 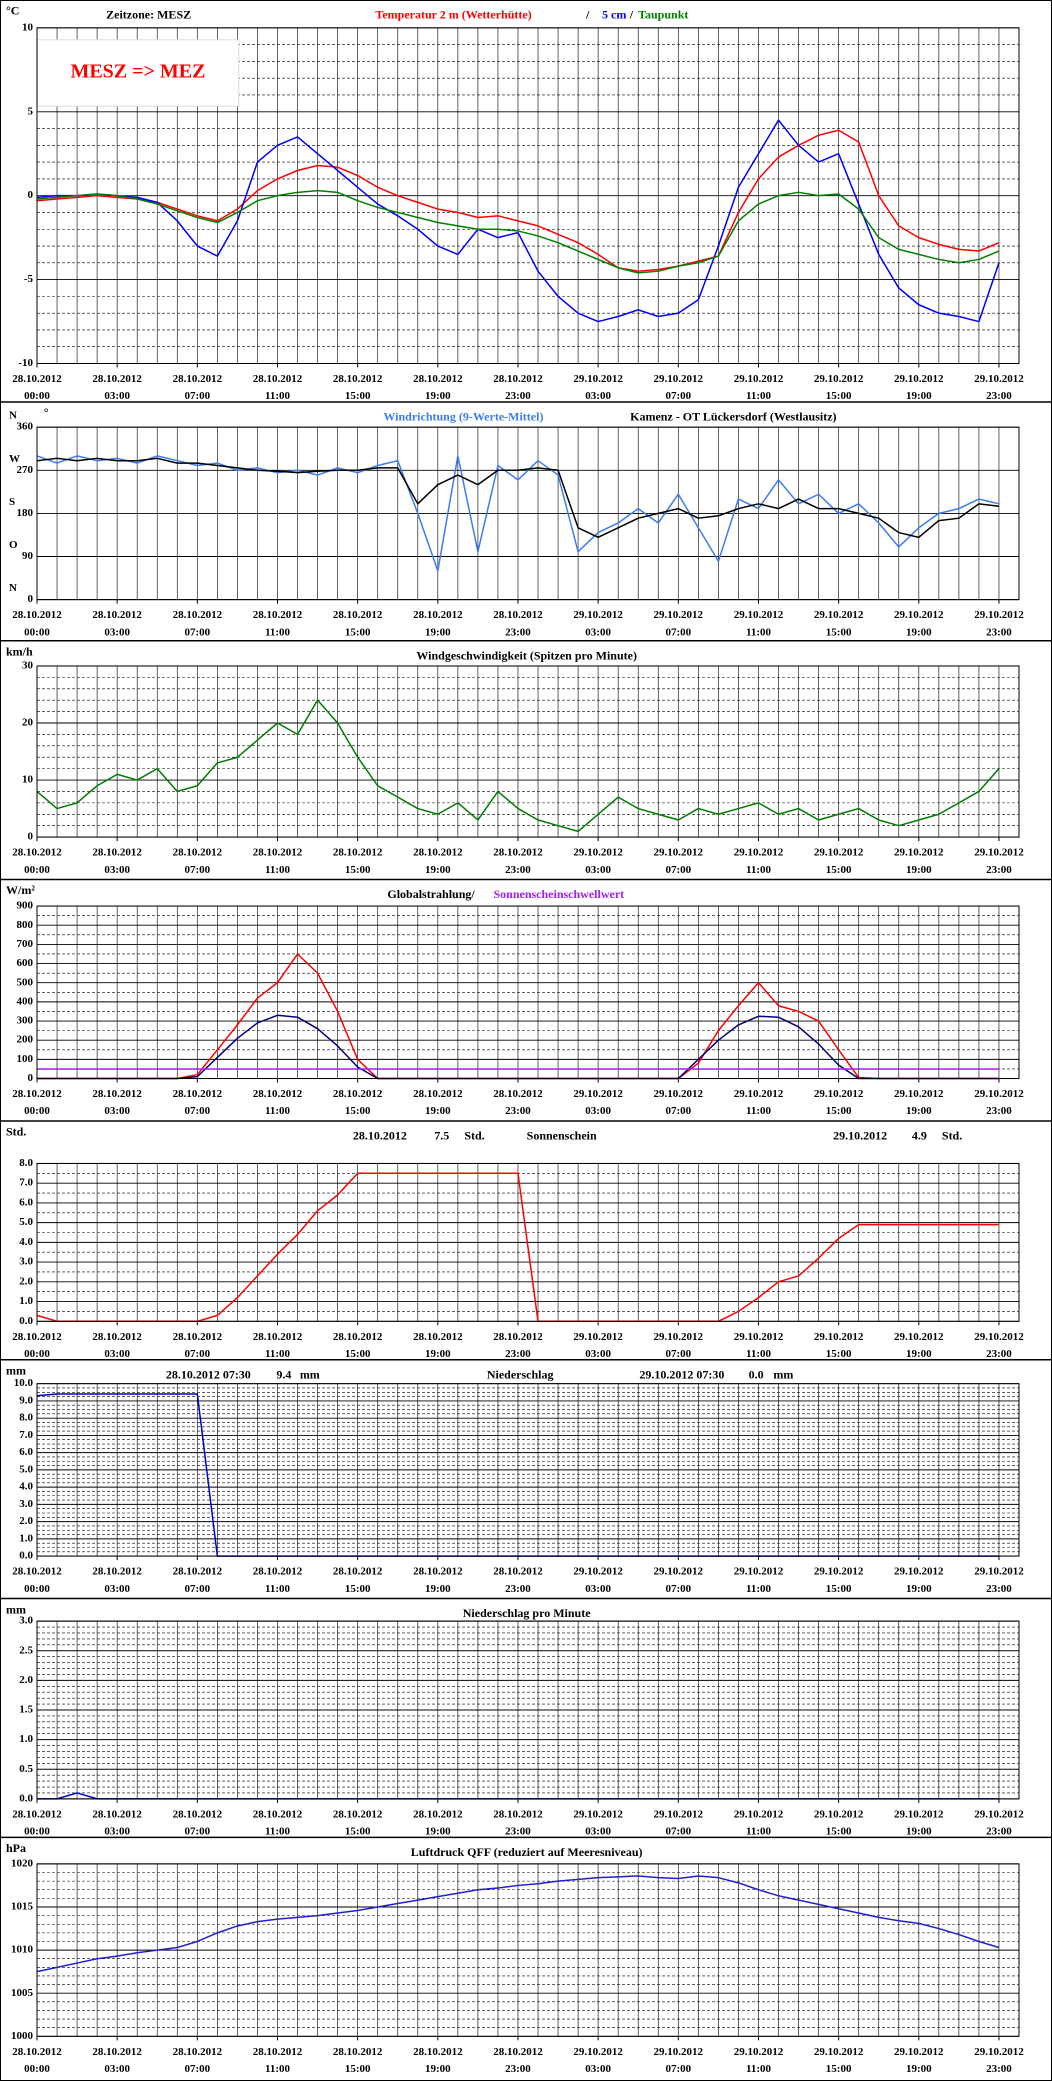 I want to click on y-tick-label: 10, so click(x=28, y=780).